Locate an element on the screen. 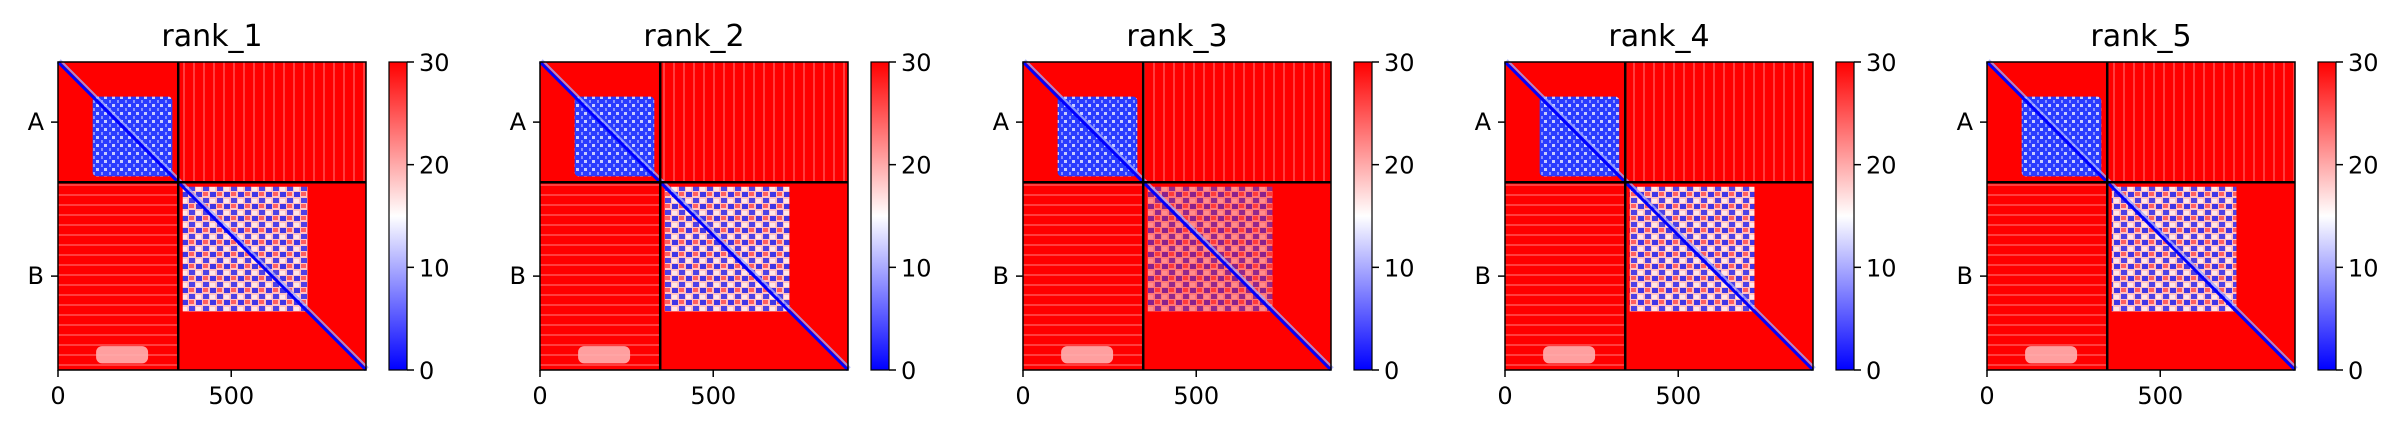  panel-title: rank_4 is located at coordinates (1658, 36).